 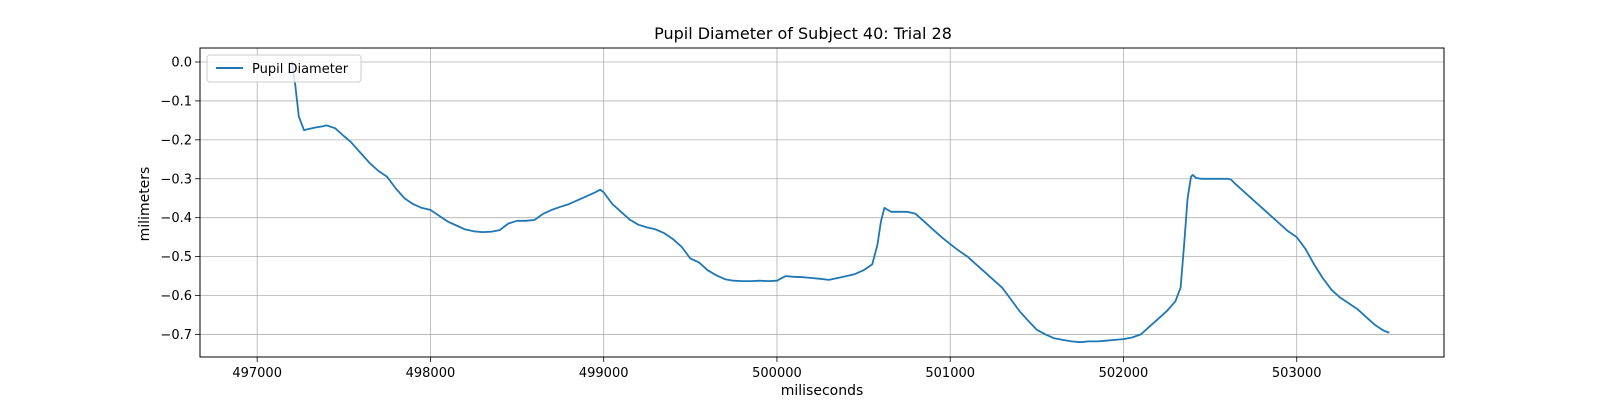 I want to click on y-tick-label: −0.3, so click(x=176, y=179).